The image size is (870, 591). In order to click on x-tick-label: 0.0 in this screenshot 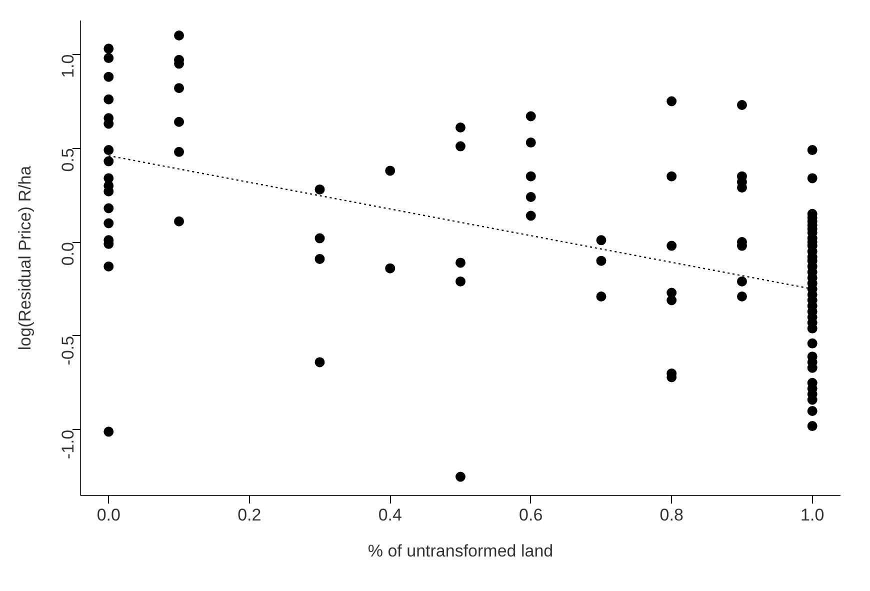, I will do `click(108, 515)`.